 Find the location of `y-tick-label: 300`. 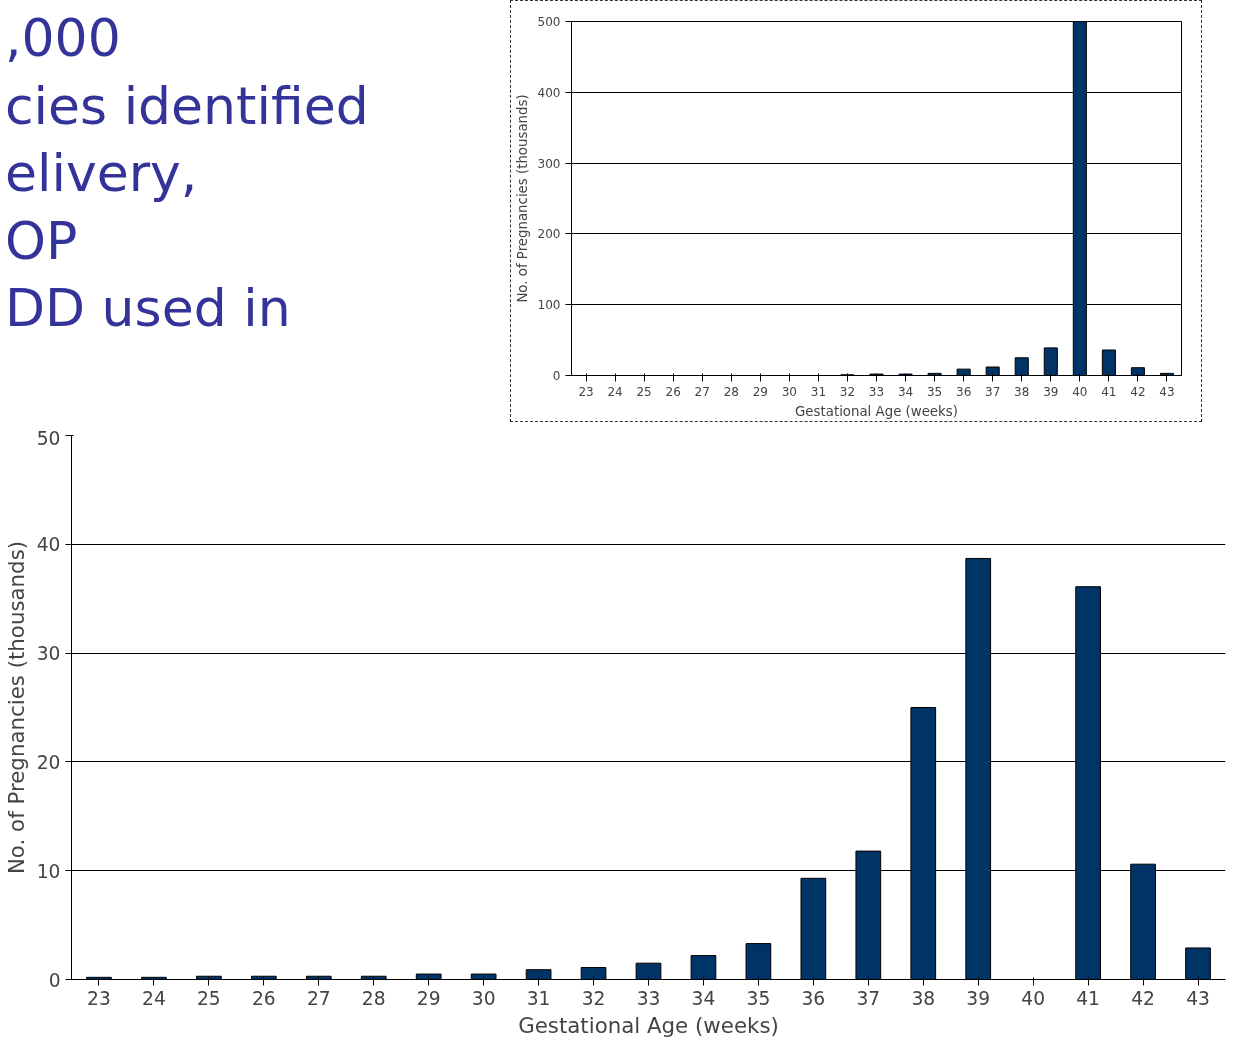

y-tick-label: 300 is located at coordinates (549, 163).